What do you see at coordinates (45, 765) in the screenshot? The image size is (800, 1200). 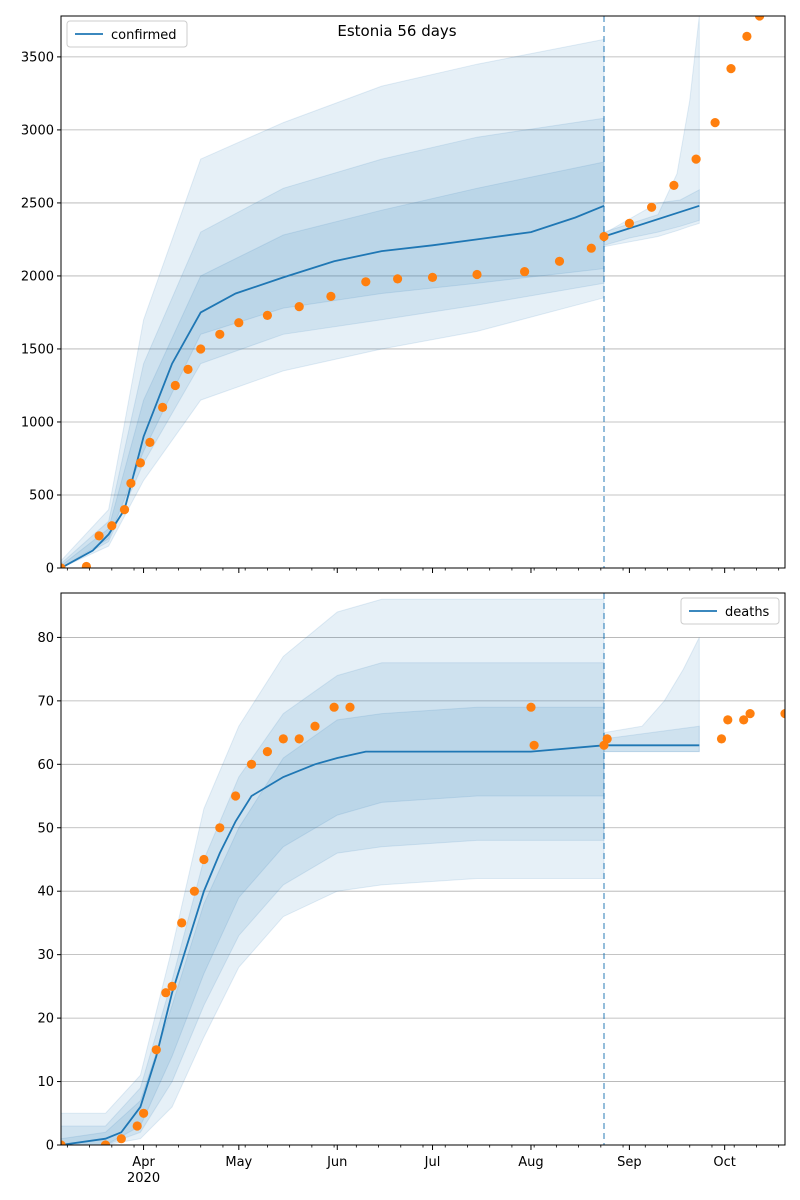 I see `y-tick-label: 60` at bounding box center [45, 765].